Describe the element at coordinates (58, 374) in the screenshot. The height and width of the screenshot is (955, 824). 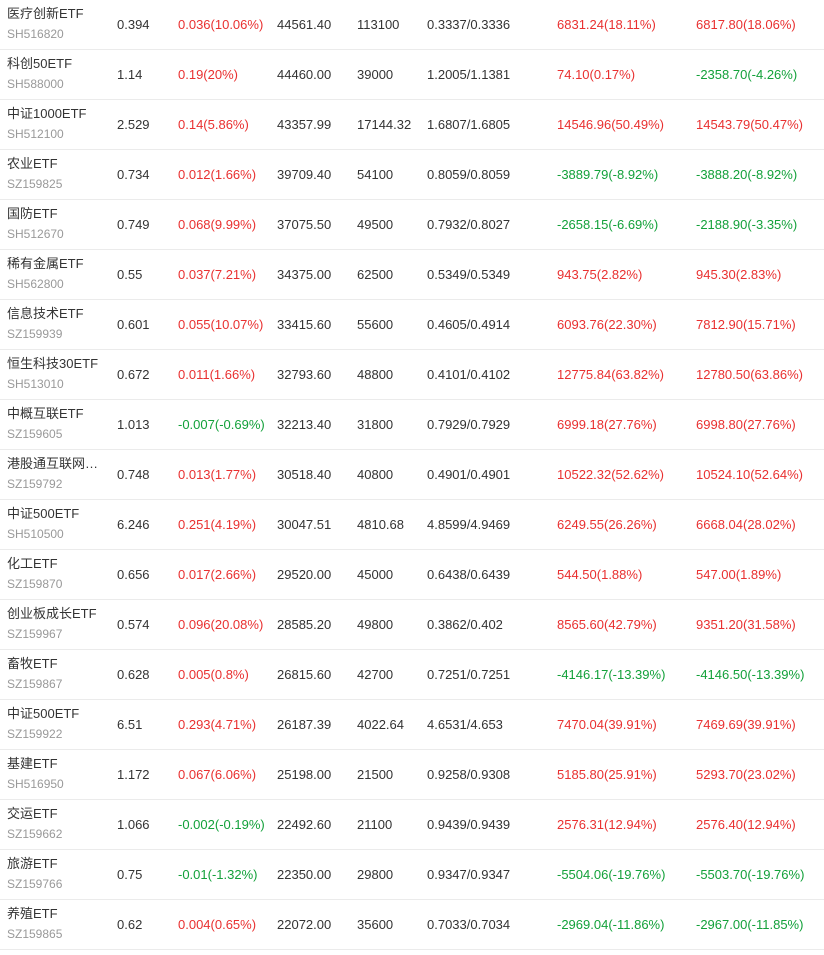
I see `etf-name-cell: 恒生科技30ETF SH513010` at that location.